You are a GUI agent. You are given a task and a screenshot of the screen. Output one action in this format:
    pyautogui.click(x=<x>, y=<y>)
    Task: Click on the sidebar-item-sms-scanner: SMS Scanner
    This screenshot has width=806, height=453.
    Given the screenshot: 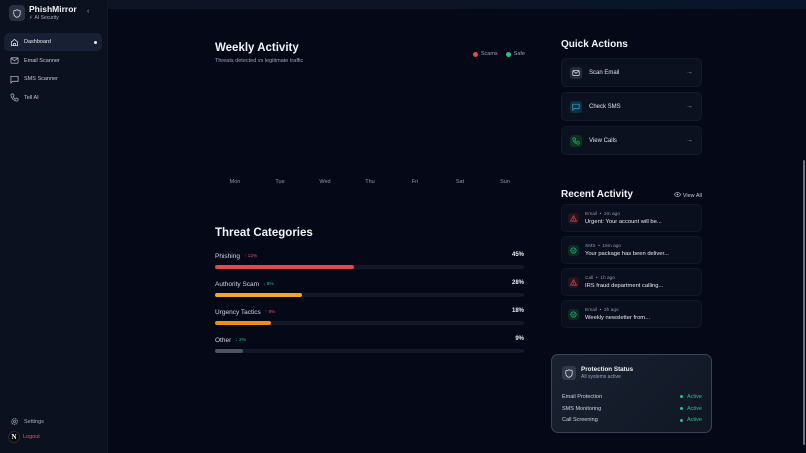 What is the action you would take?
    pyautogui.click(x=53, y=79)
    